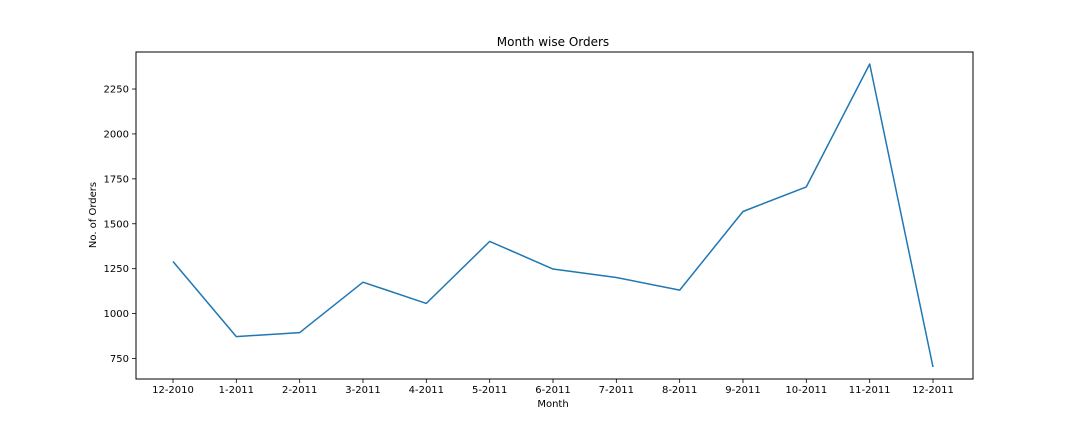 This screenshot has width=1080, height=432. Describe the element at coordinates (116, 224) in the screenshot. I see `y-tick-label: 1500` at that location.